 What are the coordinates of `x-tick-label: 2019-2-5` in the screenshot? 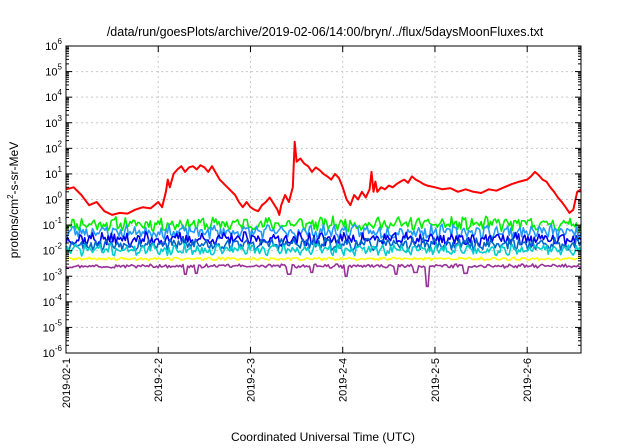 It's located at (436, 380).